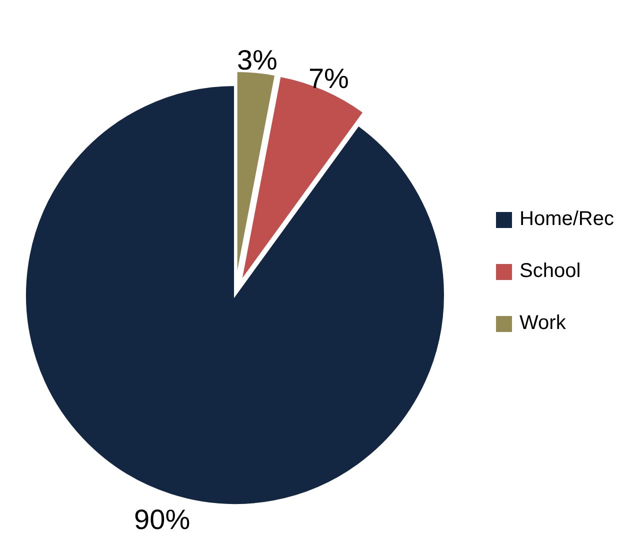 This screenshot has width=624, height=535. Describe the element at coordinates (328, 78) in the screenshot. I see `data-label: 7%` at that location.